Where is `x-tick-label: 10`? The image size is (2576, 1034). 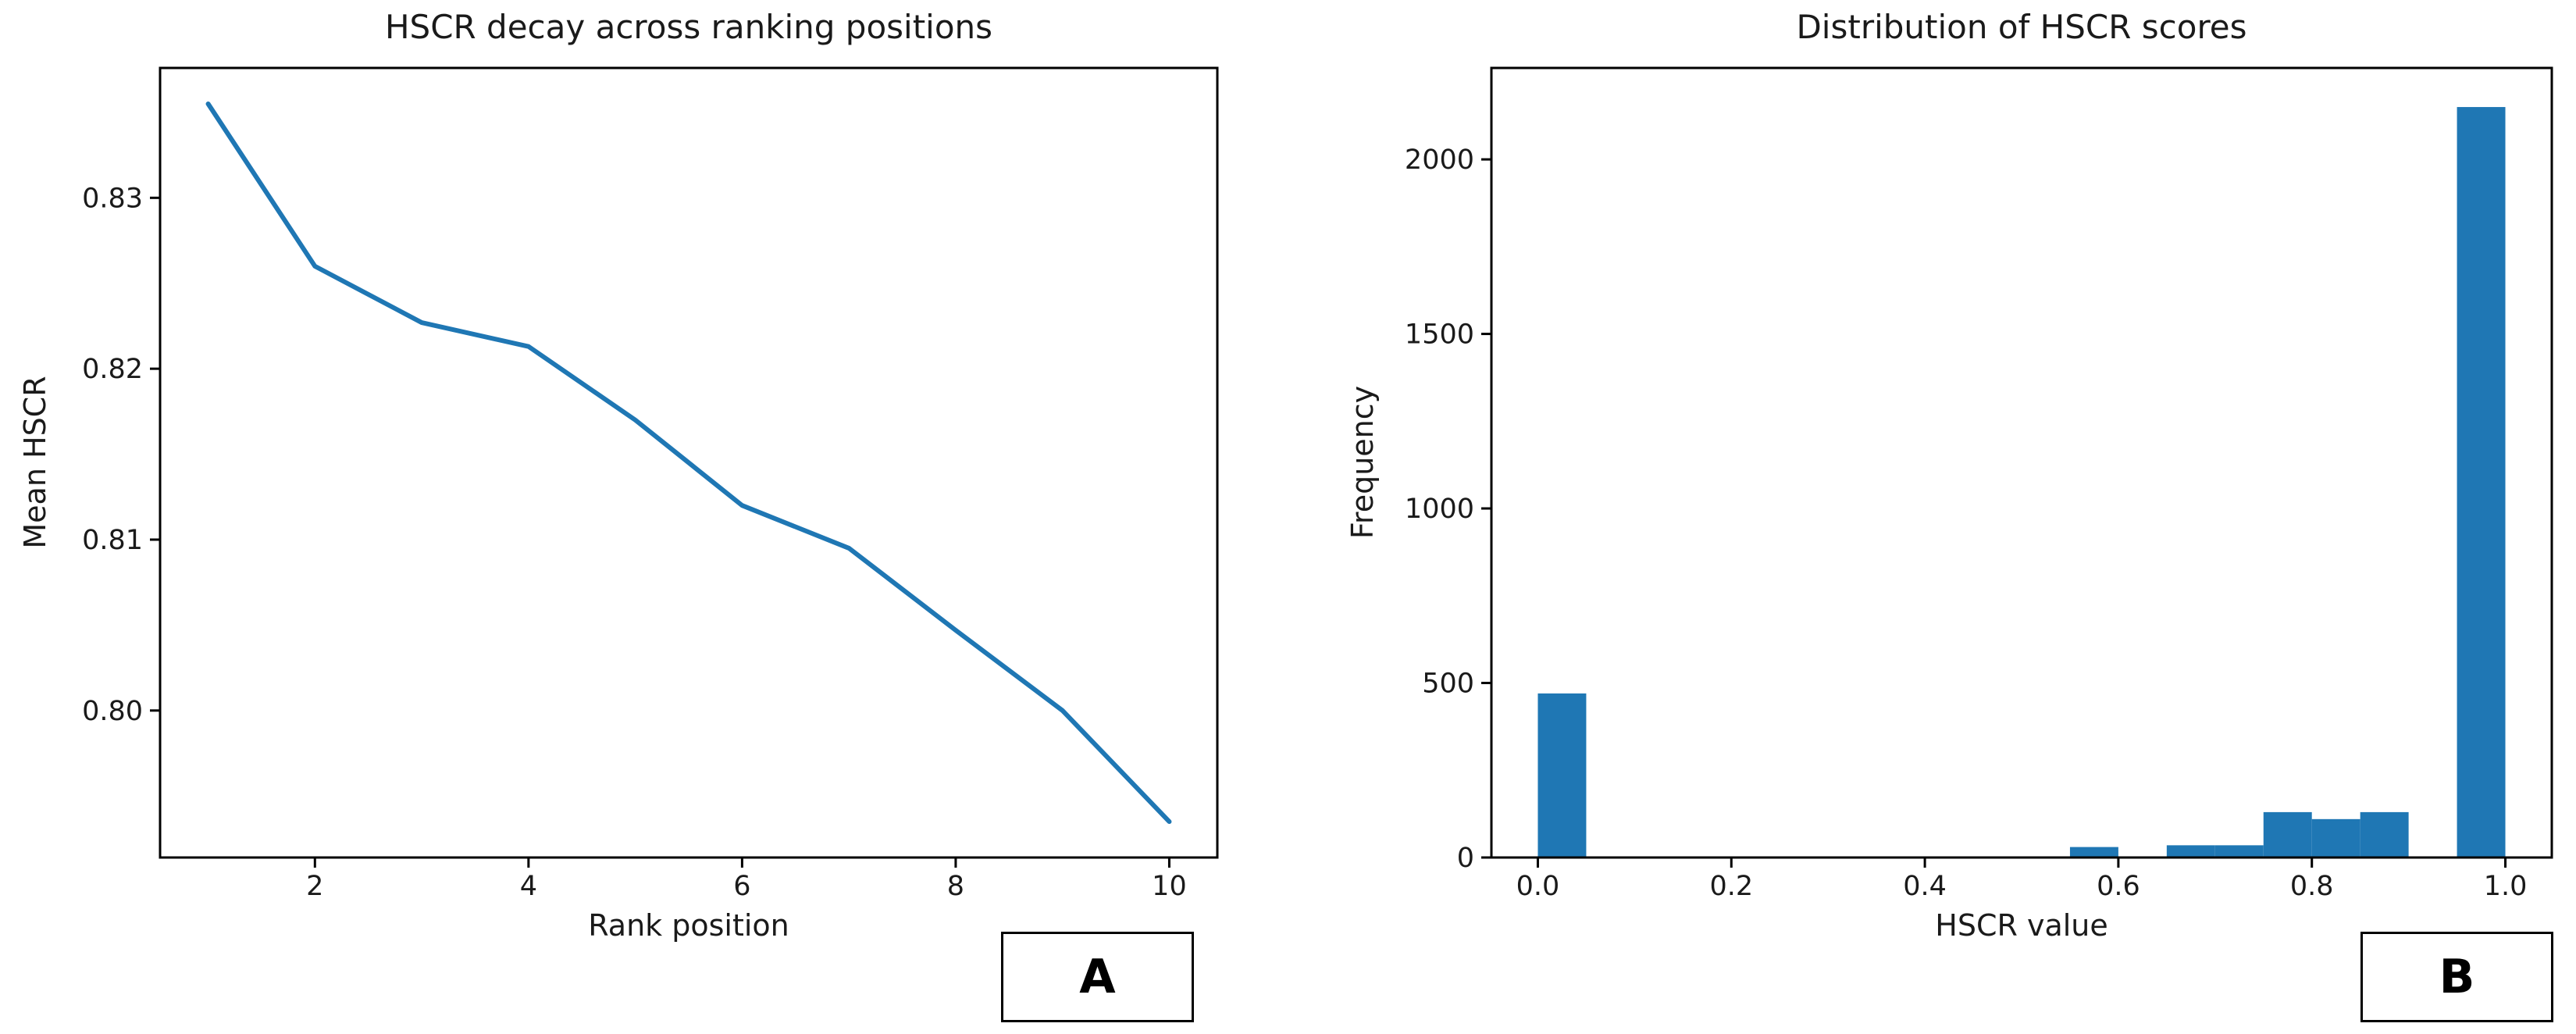
x-tick-label: 10 is located at coordinates (1169, 886).